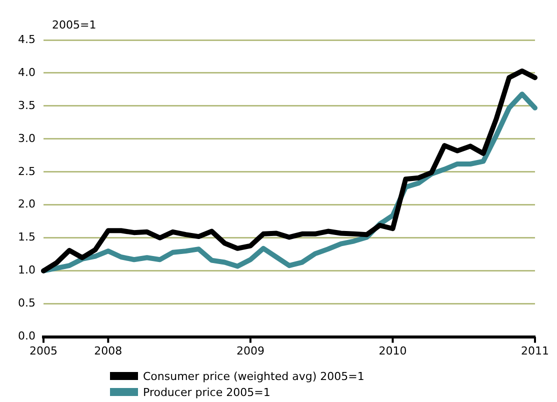 This screenshot has width=557, height=402. Describe the element at coordinates (392, 351) in the screenshot. I see `x-tick-label: 2010` at that location.